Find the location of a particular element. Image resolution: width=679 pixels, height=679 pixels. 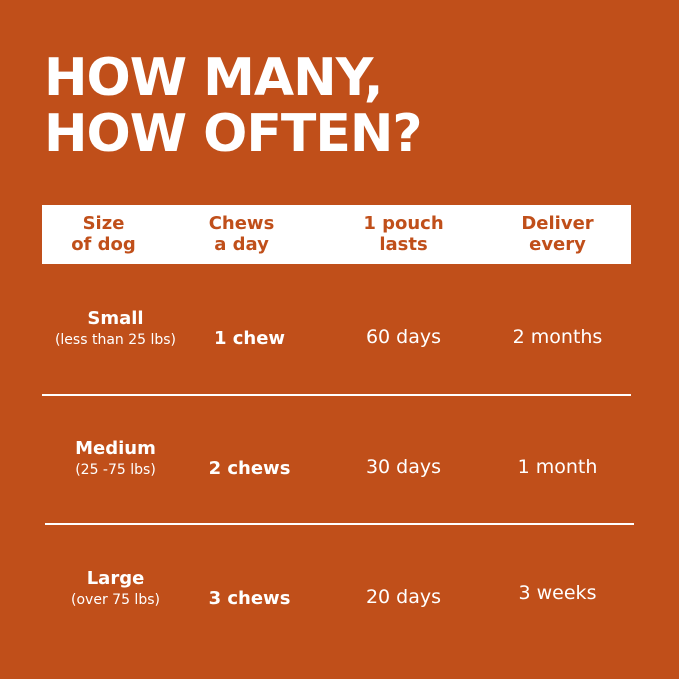

deliver-every: 3 weeks is located at coordinates (557, 593).